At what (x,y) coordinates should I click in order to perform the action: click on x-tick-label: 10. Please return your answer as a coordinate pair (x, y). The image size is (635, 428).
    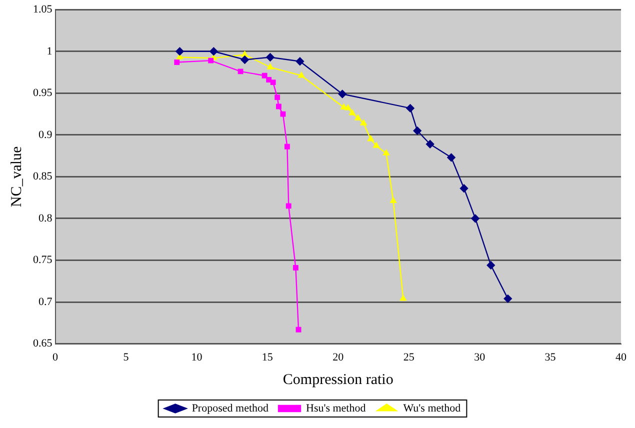
    Looking at the image, I should click on (197, 357).